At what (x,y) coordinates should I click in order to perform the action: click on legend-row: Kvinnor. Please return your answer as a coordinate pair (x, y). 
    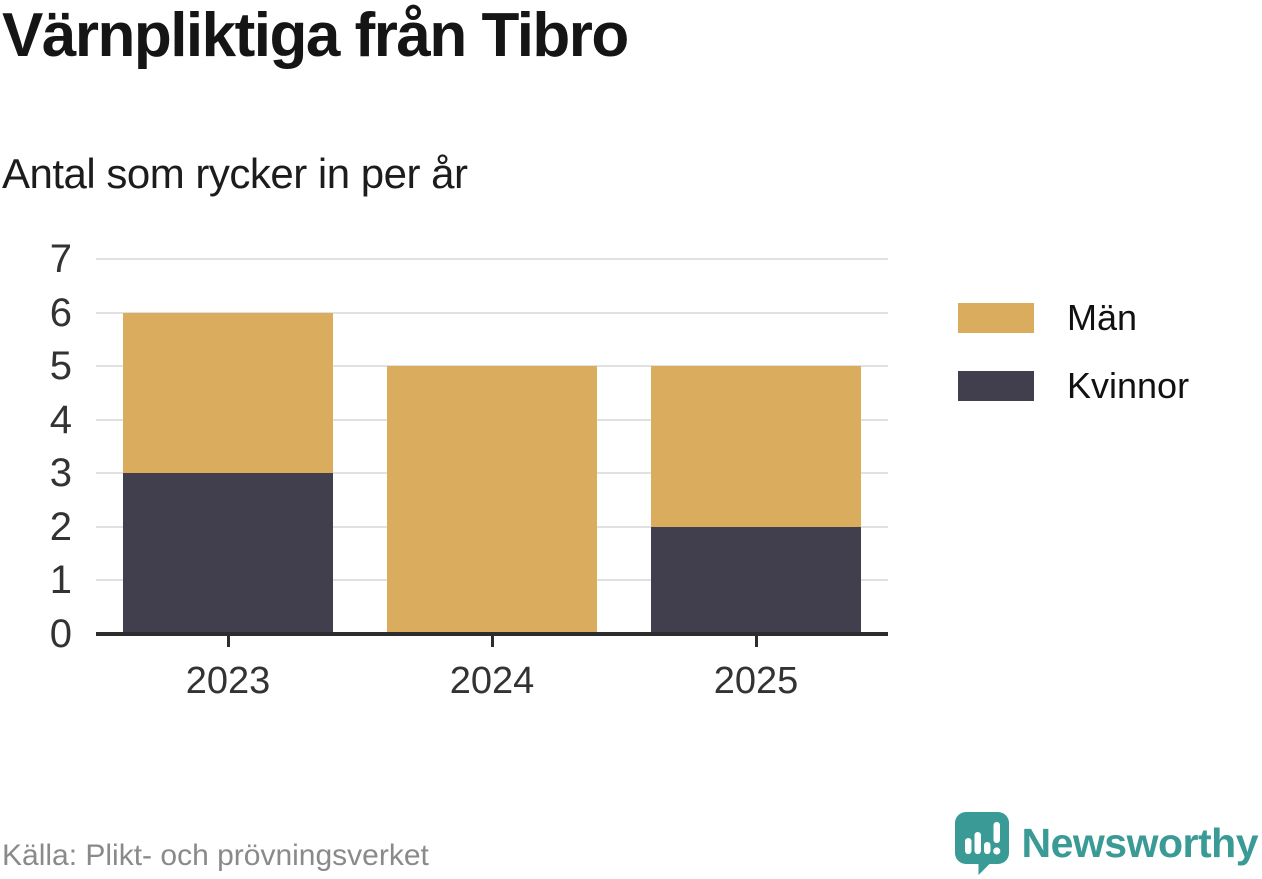
    Looking at the image, I should click on (1073, 386).